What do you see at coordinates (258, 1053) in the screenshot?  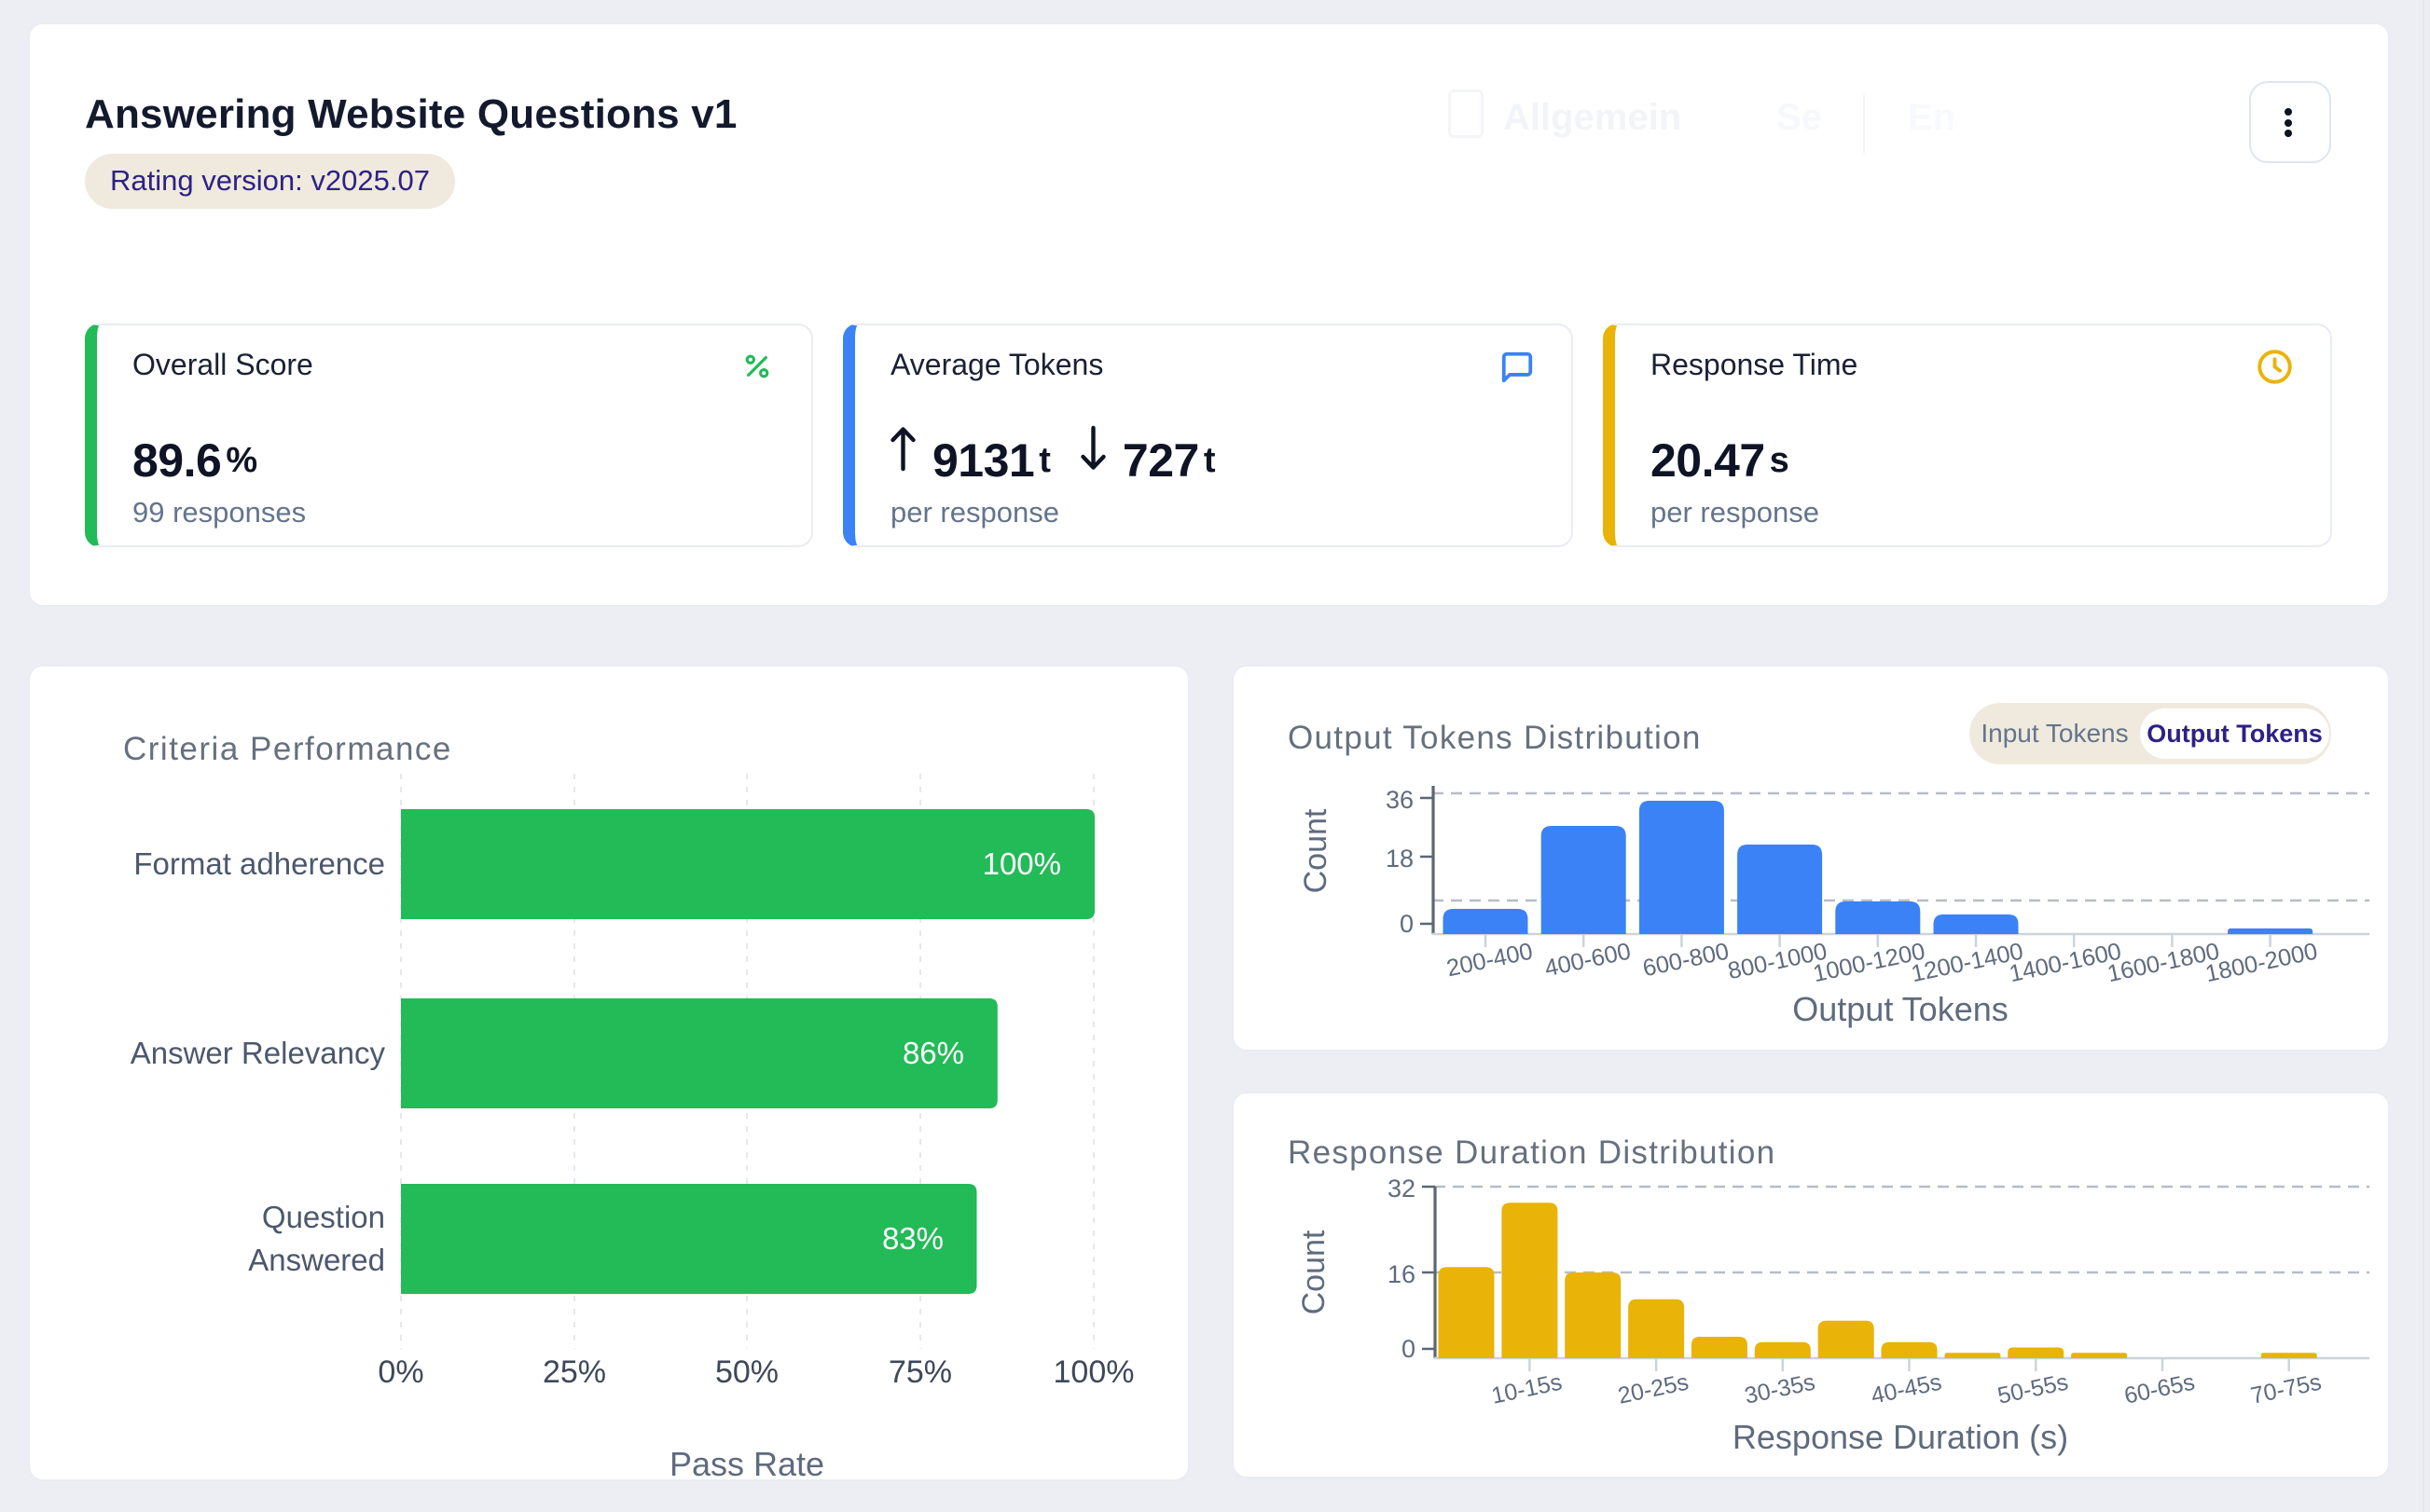 I see `svg-text: Answer Relevancy` at bounding box center [258, 1053].